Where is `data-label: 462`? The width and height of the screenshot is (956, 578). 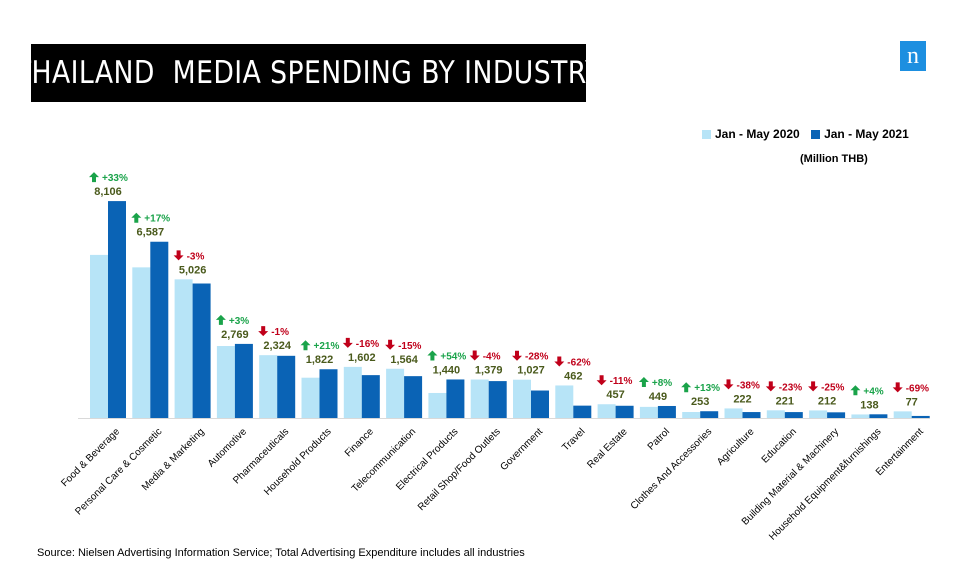
data-label: 462 is located at coordinates (573, 376).